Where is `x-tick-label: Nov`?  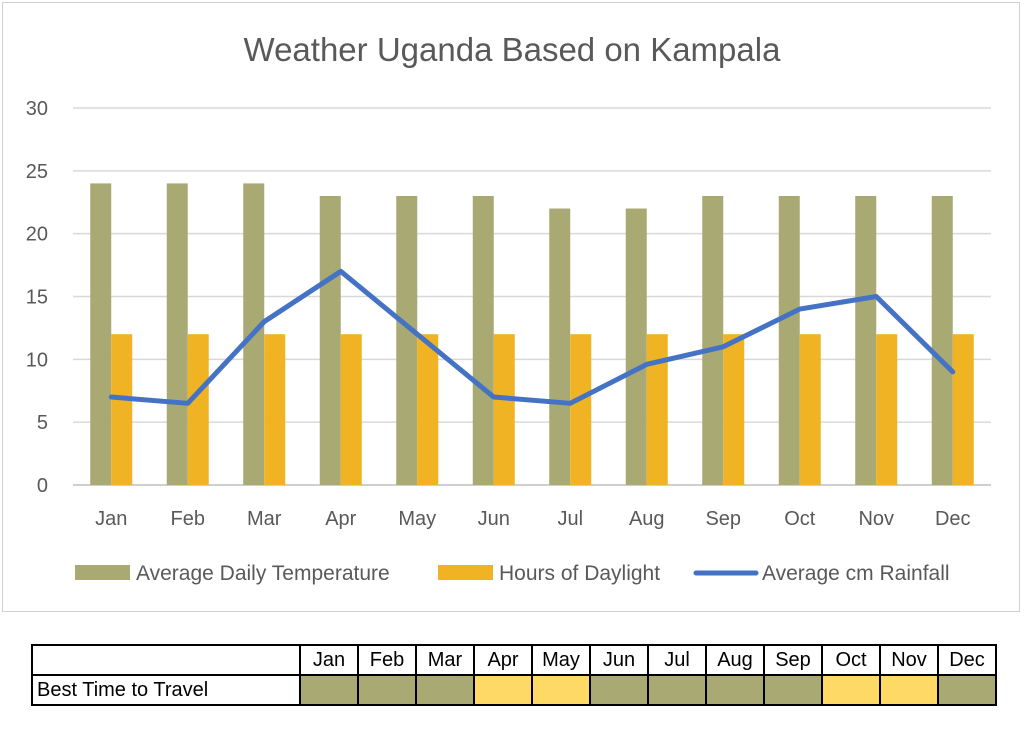
x-tick-label: Nov is located at coordinates (876, 519).